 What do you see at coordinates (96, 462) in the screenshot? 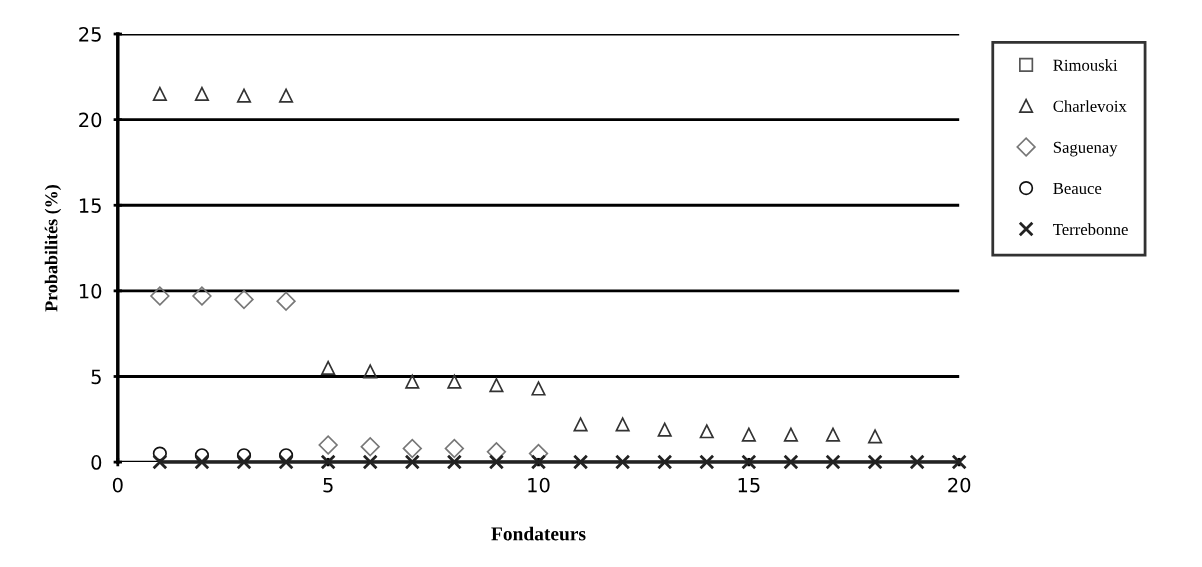
I see `y-tick-label: 0` at bounding box center [96, 462].